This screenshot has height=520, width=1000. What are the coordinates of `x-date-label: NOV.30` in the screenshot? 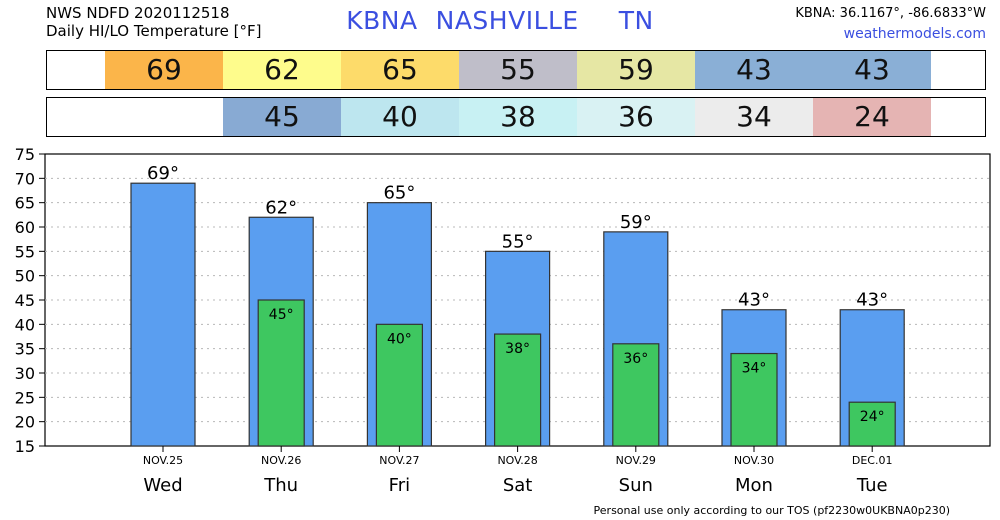 It's located at (754, 460).